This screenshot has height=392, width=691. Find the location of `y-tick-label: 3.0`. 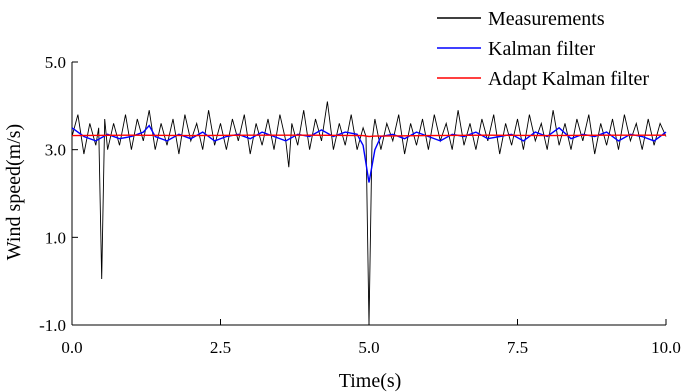

y-tick-label: 3.0 is located at coordinates (55, 150).